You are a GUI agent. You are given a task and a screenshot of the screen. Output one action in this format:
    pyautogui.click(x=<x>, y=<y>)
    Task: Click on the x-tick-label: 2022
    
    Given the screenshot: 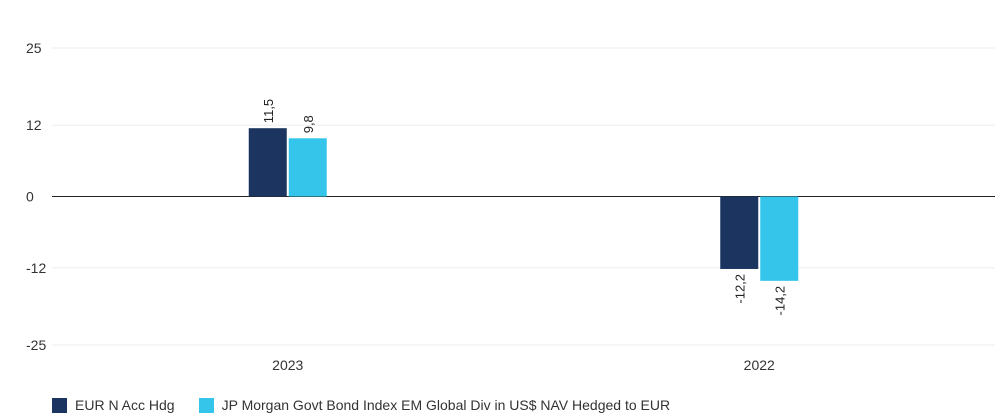 What is the action you would take?
    pyautogui.click(x=759, y=365)
    